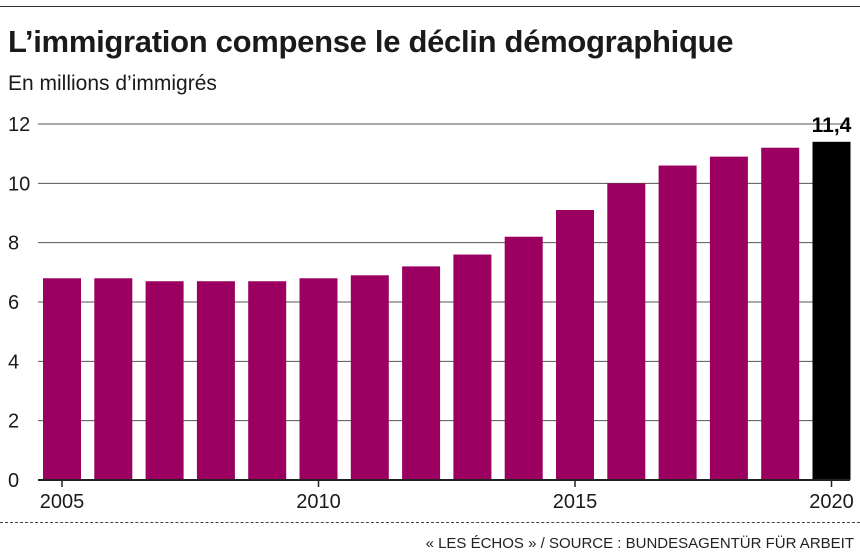  Describe the element at coordinates (164, 380) in the screenshot. I see `bar-2007` at that location.